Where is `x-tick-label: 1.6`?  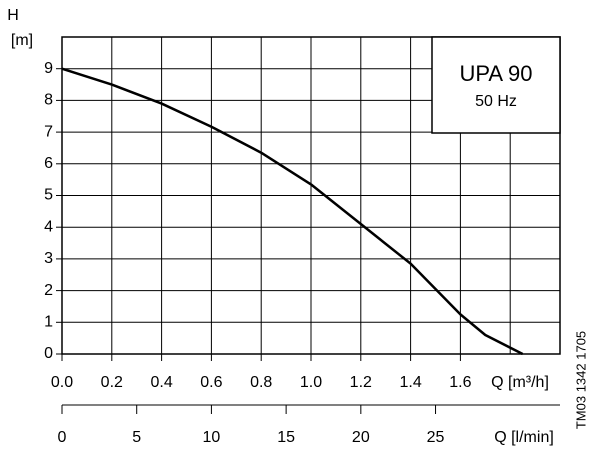 x-tick-label: 1.6 is located at coordinates (460, 382).